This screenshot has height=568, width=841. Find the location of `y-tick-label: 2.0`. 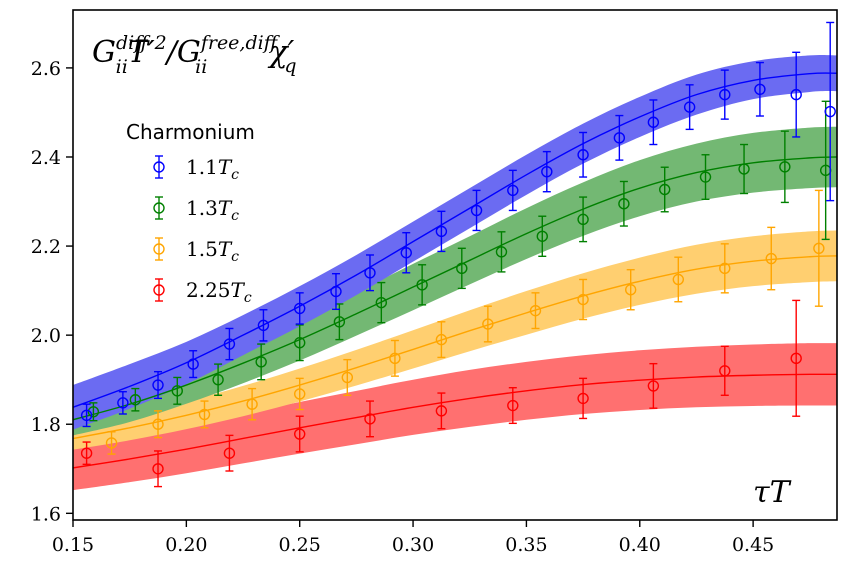

y-tick-label: 2.0 is located at coordinates (46, 336).